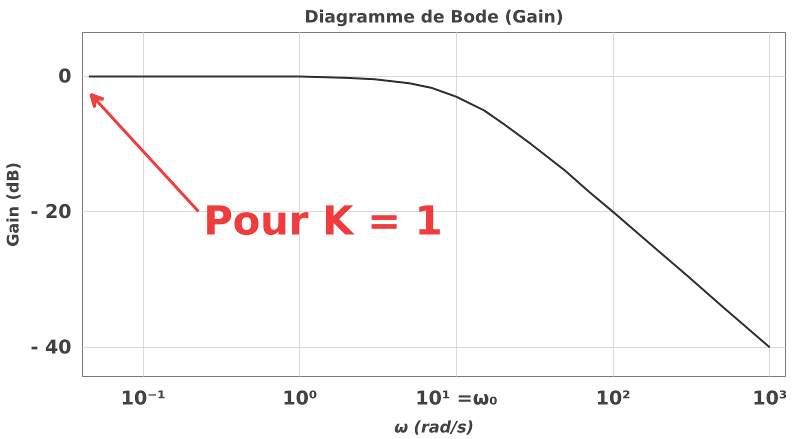 This screenshot has width=800, height=439. Describe the element at coordinates (65, 77) in the screenshot. I see `y-tick-label: 0` at that location.